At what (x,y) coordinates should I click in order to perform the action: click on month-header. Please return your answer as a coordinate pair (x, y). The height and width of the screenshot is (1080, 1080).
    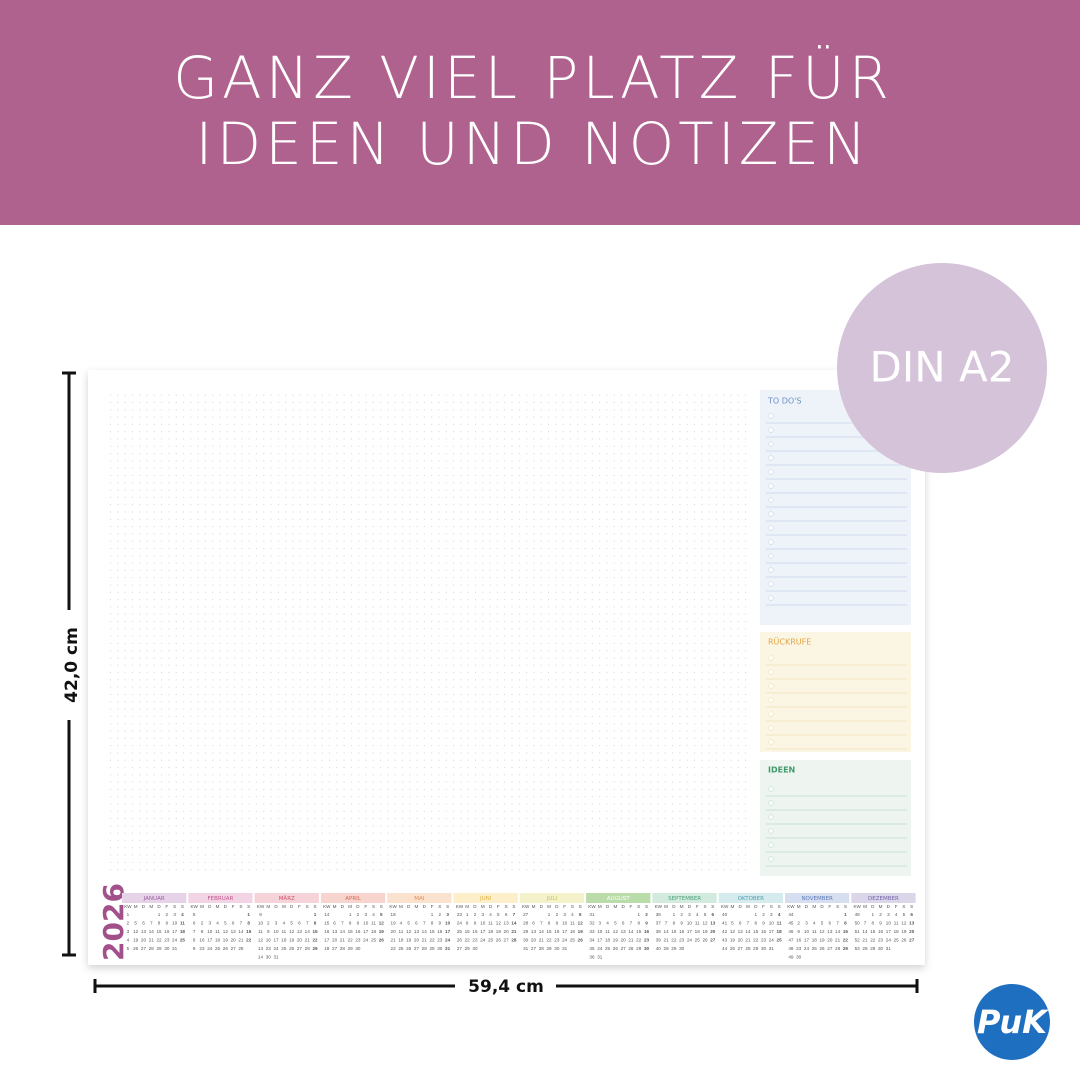
    Looking at the image, I should click on (353, 898).